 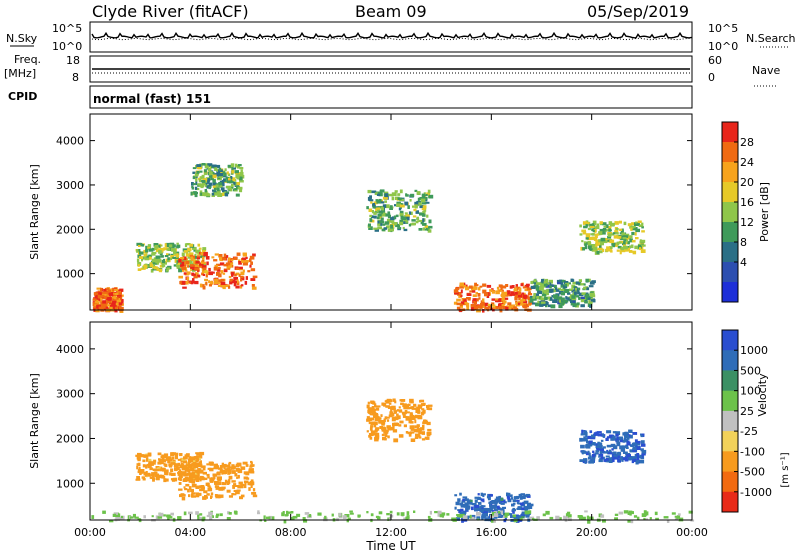 I want to click on power-colorbar-swatch, so click(x=730, y=292).